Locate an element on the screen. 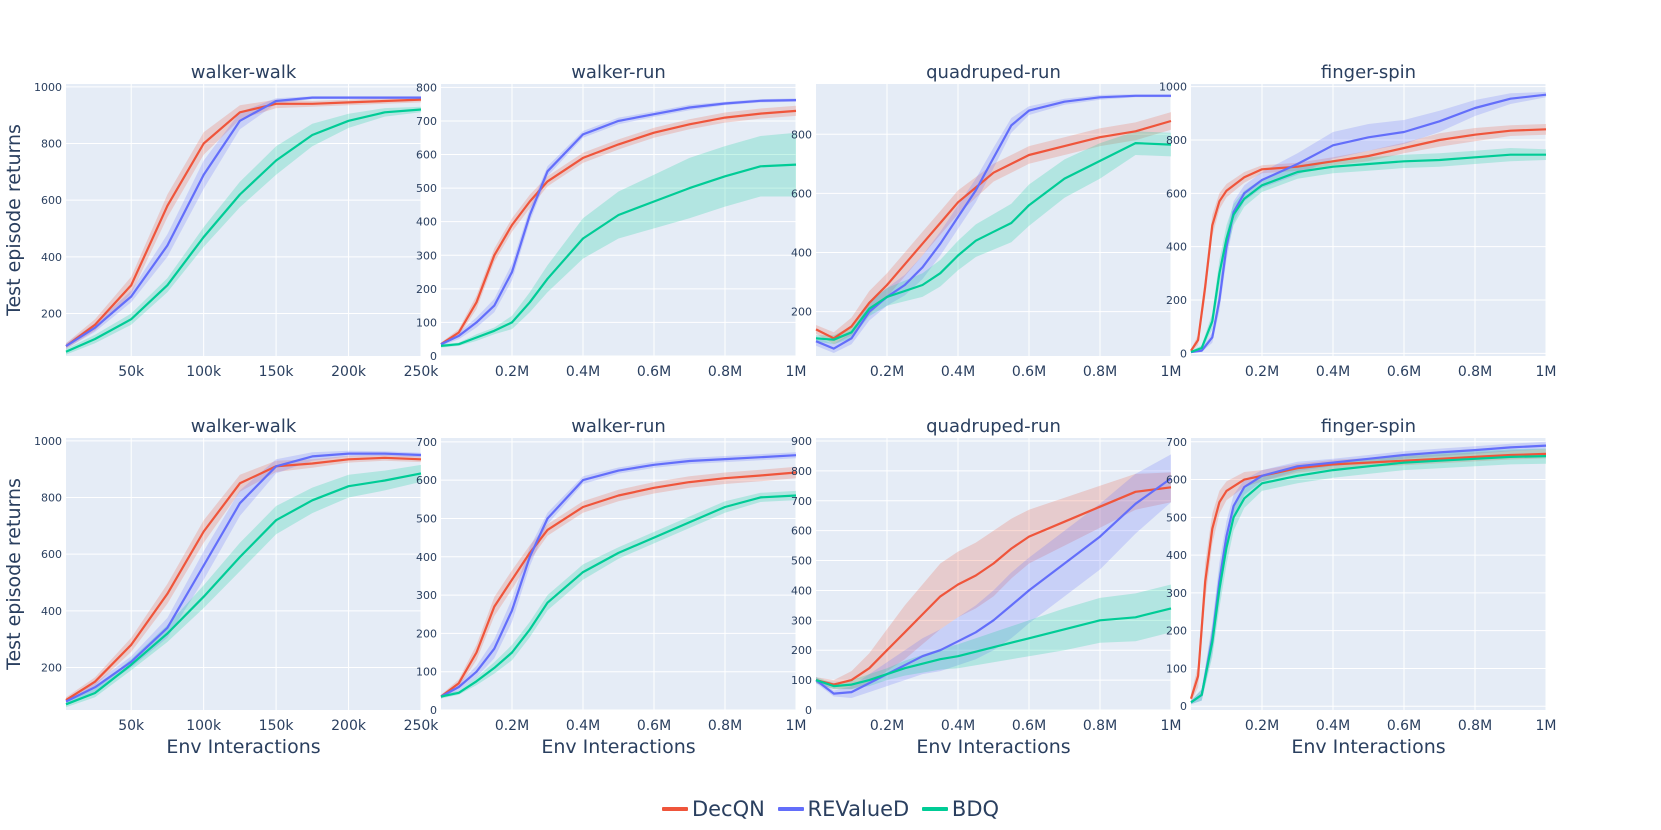  legend-item-bdq: BDQ is located at coordinates (960, 809).